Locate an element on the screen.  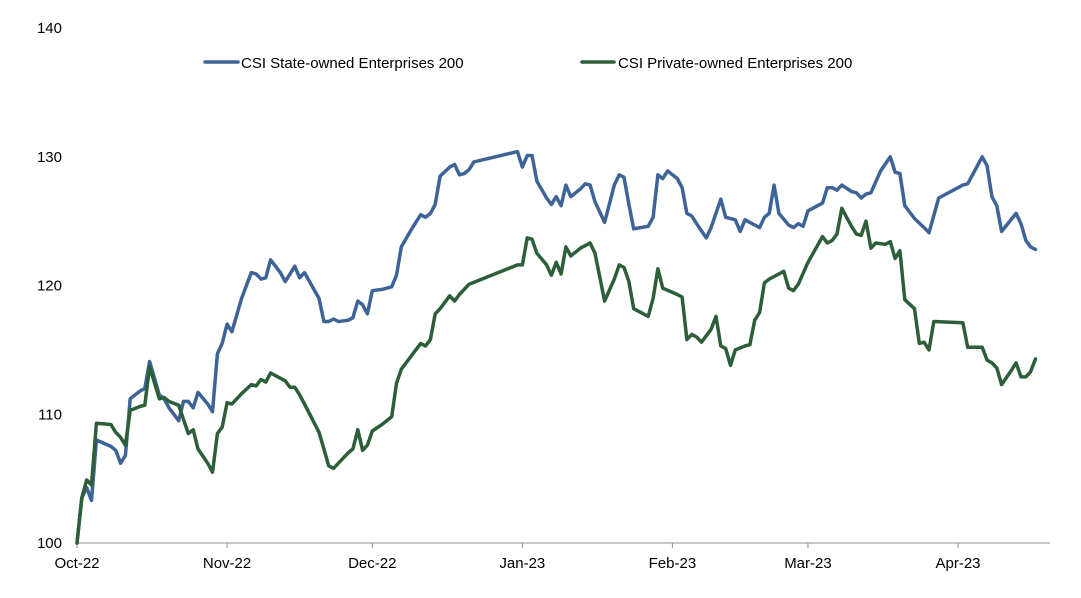
x-tick-label: Apr-23 is located at coordinates (958, 563).